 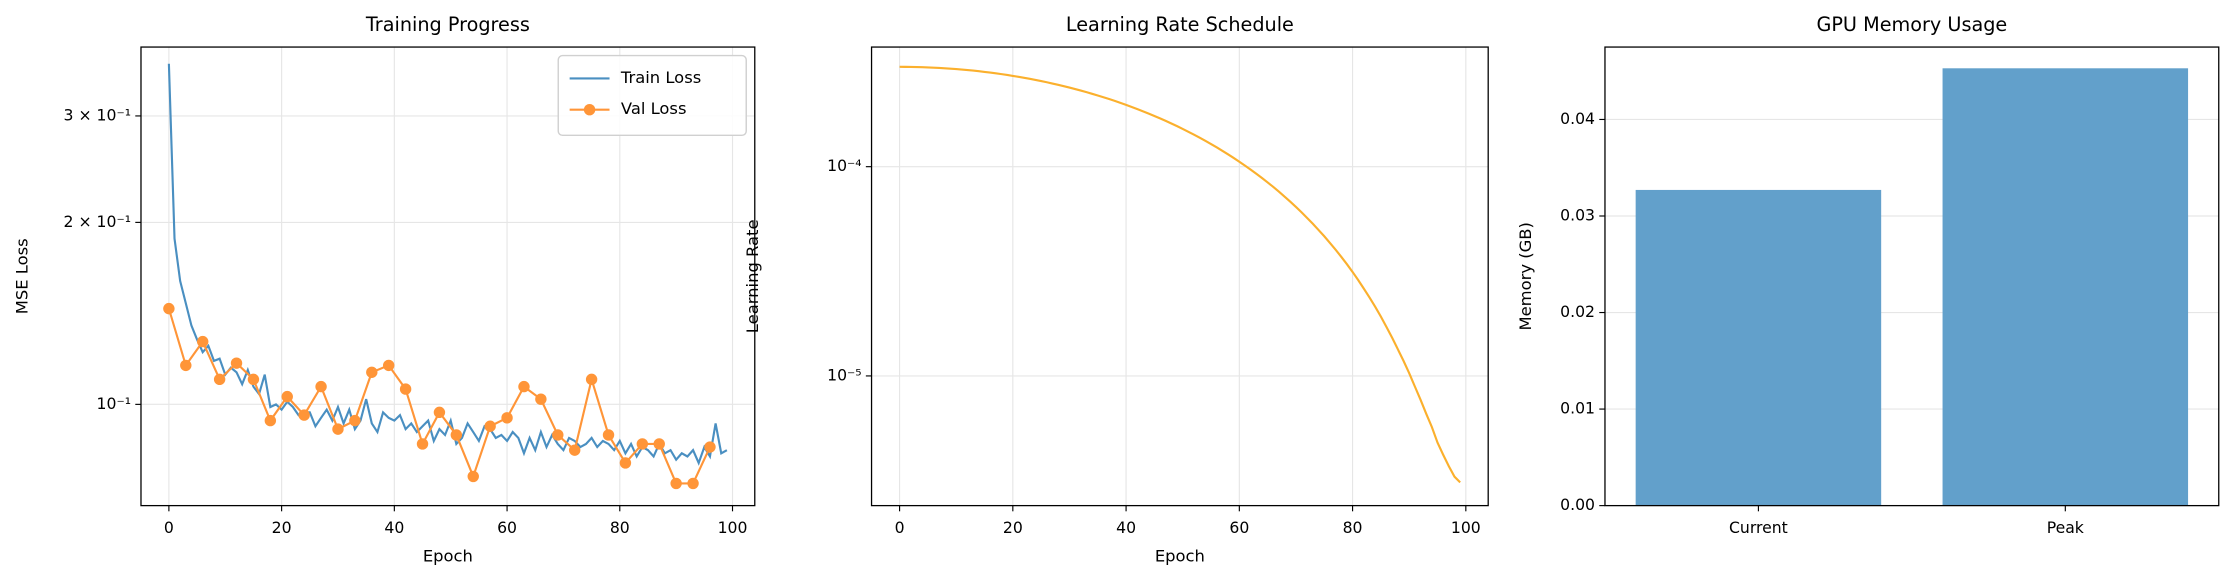 What do you see at coordinates (1525, 276) in the screenshot?
I see `y-axis-label: Memory (GB)` at bounding box center [1525, 276].